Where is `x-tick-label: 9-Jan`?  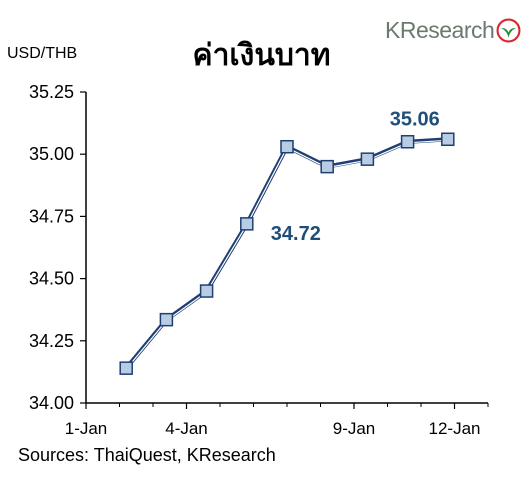 x-tick-label: 9-Jan is located at coordinates (354, 428).